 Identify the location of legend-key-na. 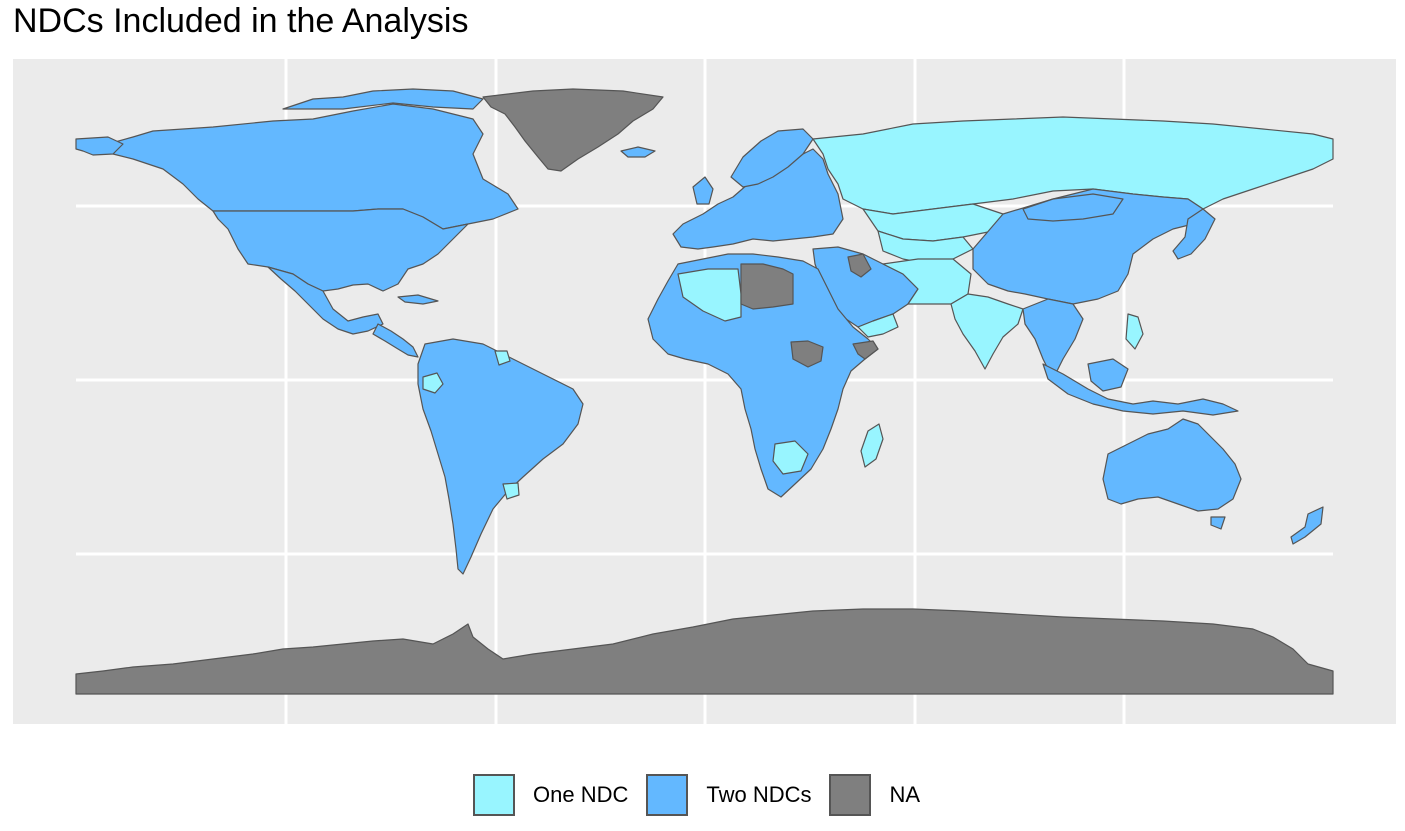
(850, 795).